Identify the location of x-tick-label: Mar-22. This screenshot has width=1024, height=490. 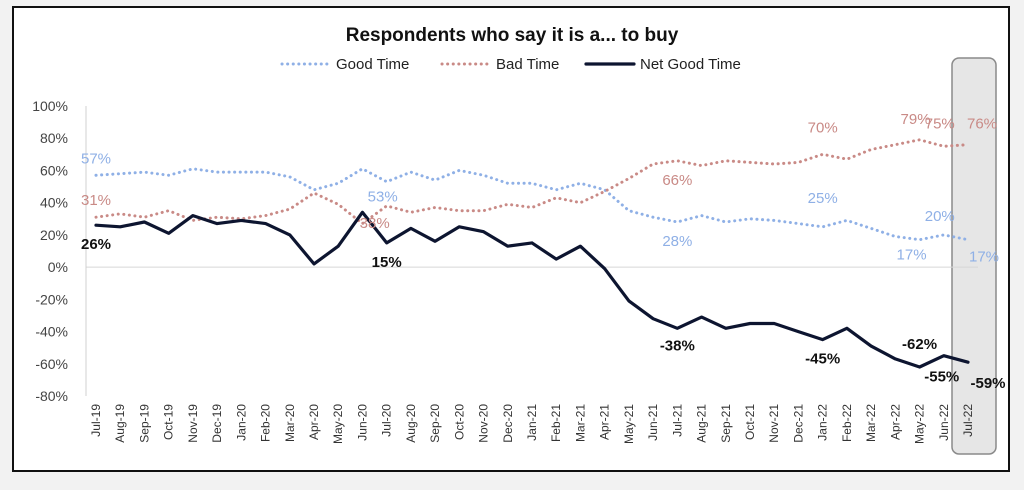
(871, 423).